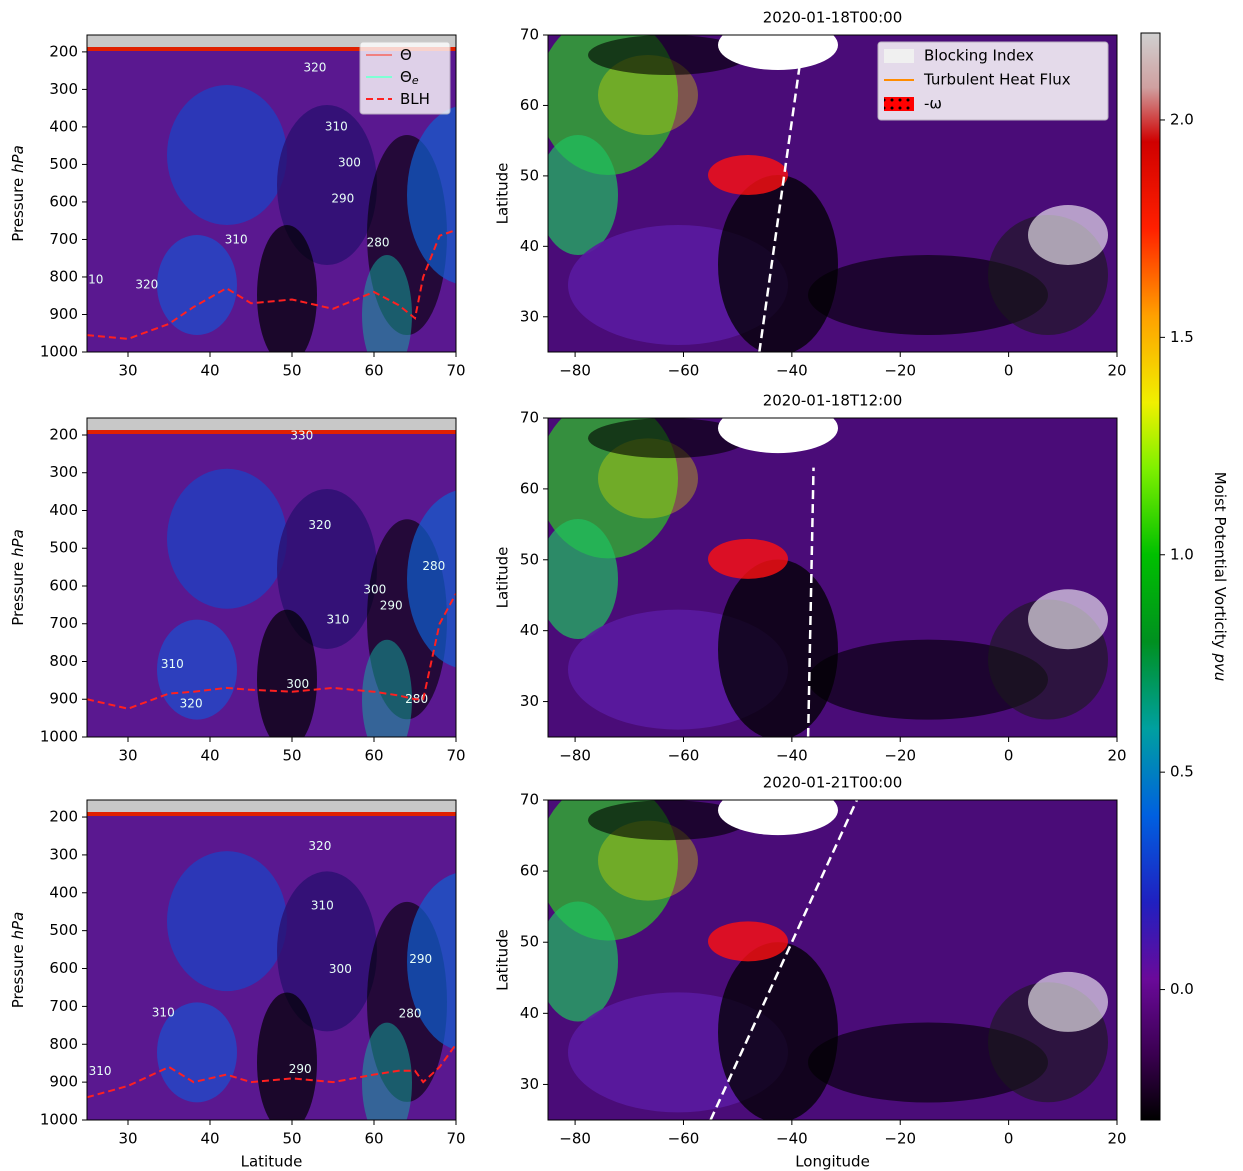 This screenshot has width=1243, height=1171. I want to click on colorbar-tick-label: 1.0, so click(1182, 554).